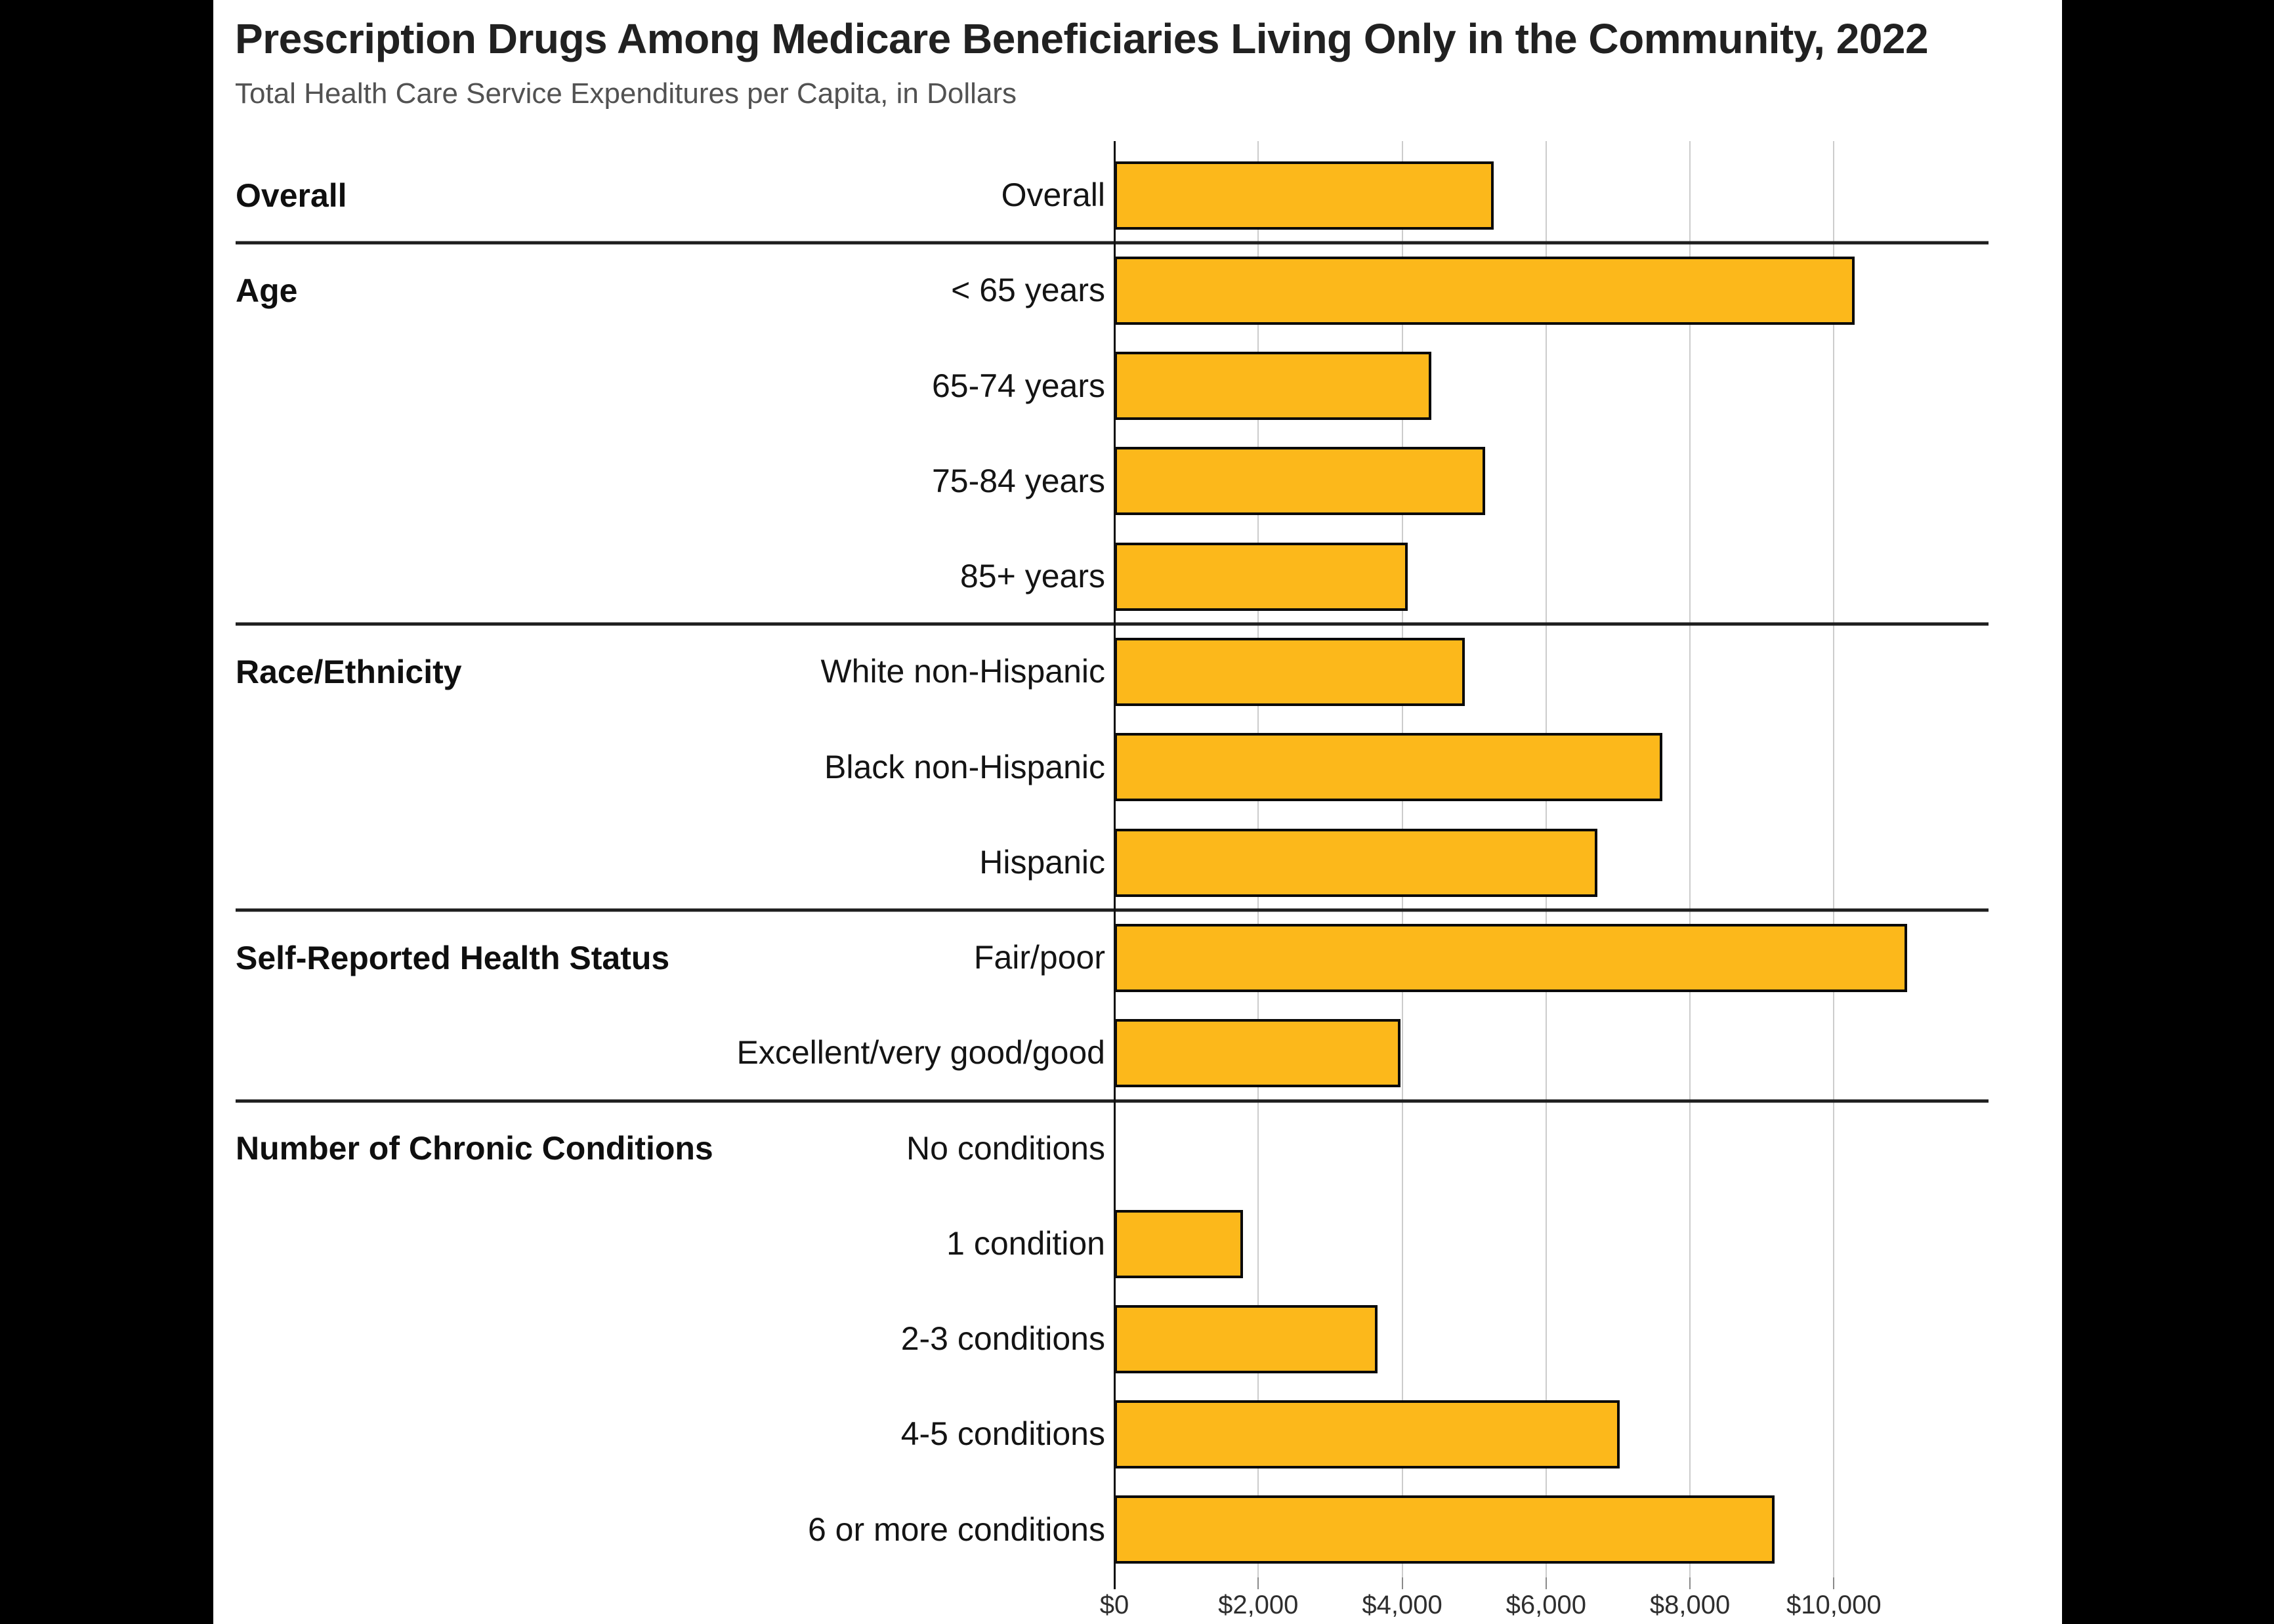  Describe the element at coordinates (1258, 1605) in the screenshot. I see `axis-tick-label: $2,000` at that location.